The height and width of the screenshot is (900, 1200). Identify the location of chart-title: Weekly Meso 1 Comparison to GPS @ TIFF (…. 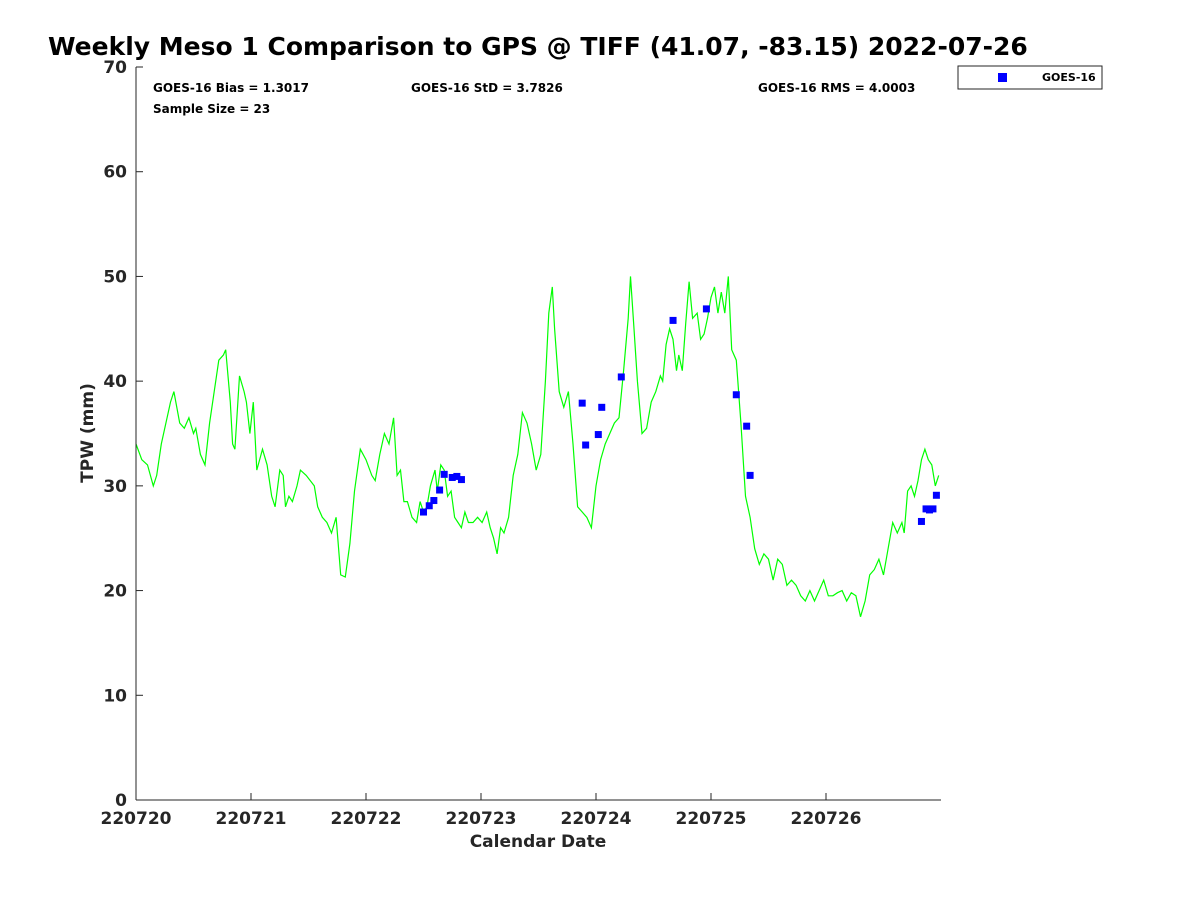
(538, 46).